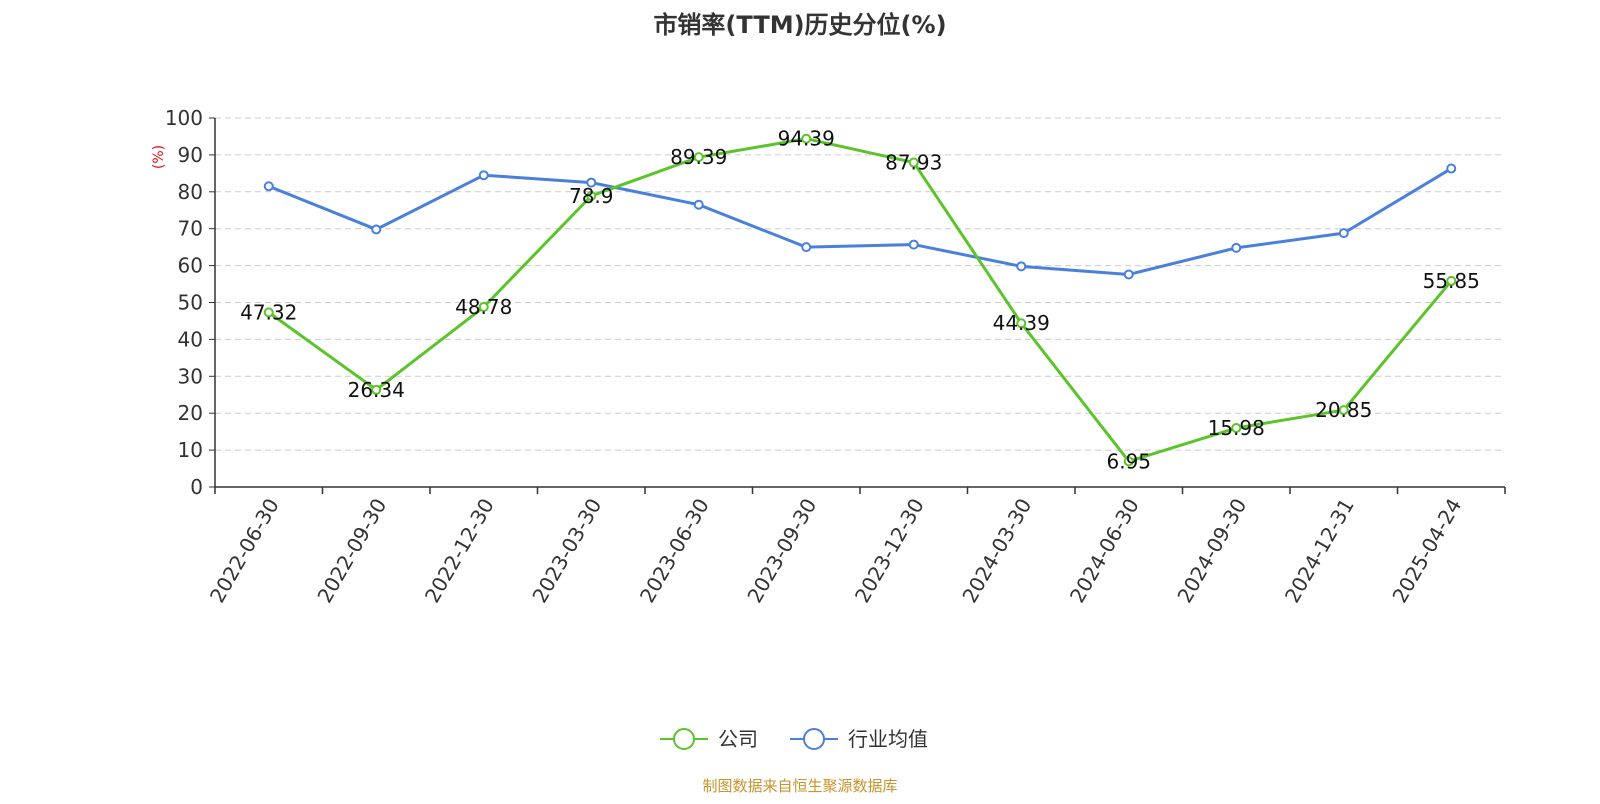  What do you see at coordinates (244, 550) in the screenshot?
I see `x-tick-label: 2022-06-30` at bounding box center [244, 550].